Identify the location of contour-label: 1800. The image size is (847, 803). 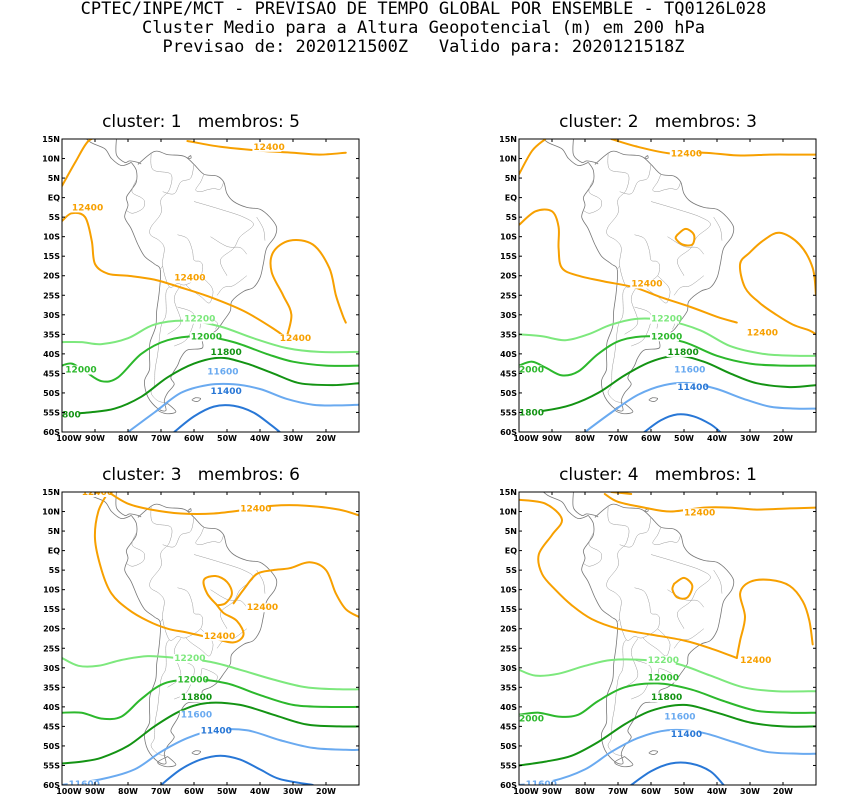
(531, 413).